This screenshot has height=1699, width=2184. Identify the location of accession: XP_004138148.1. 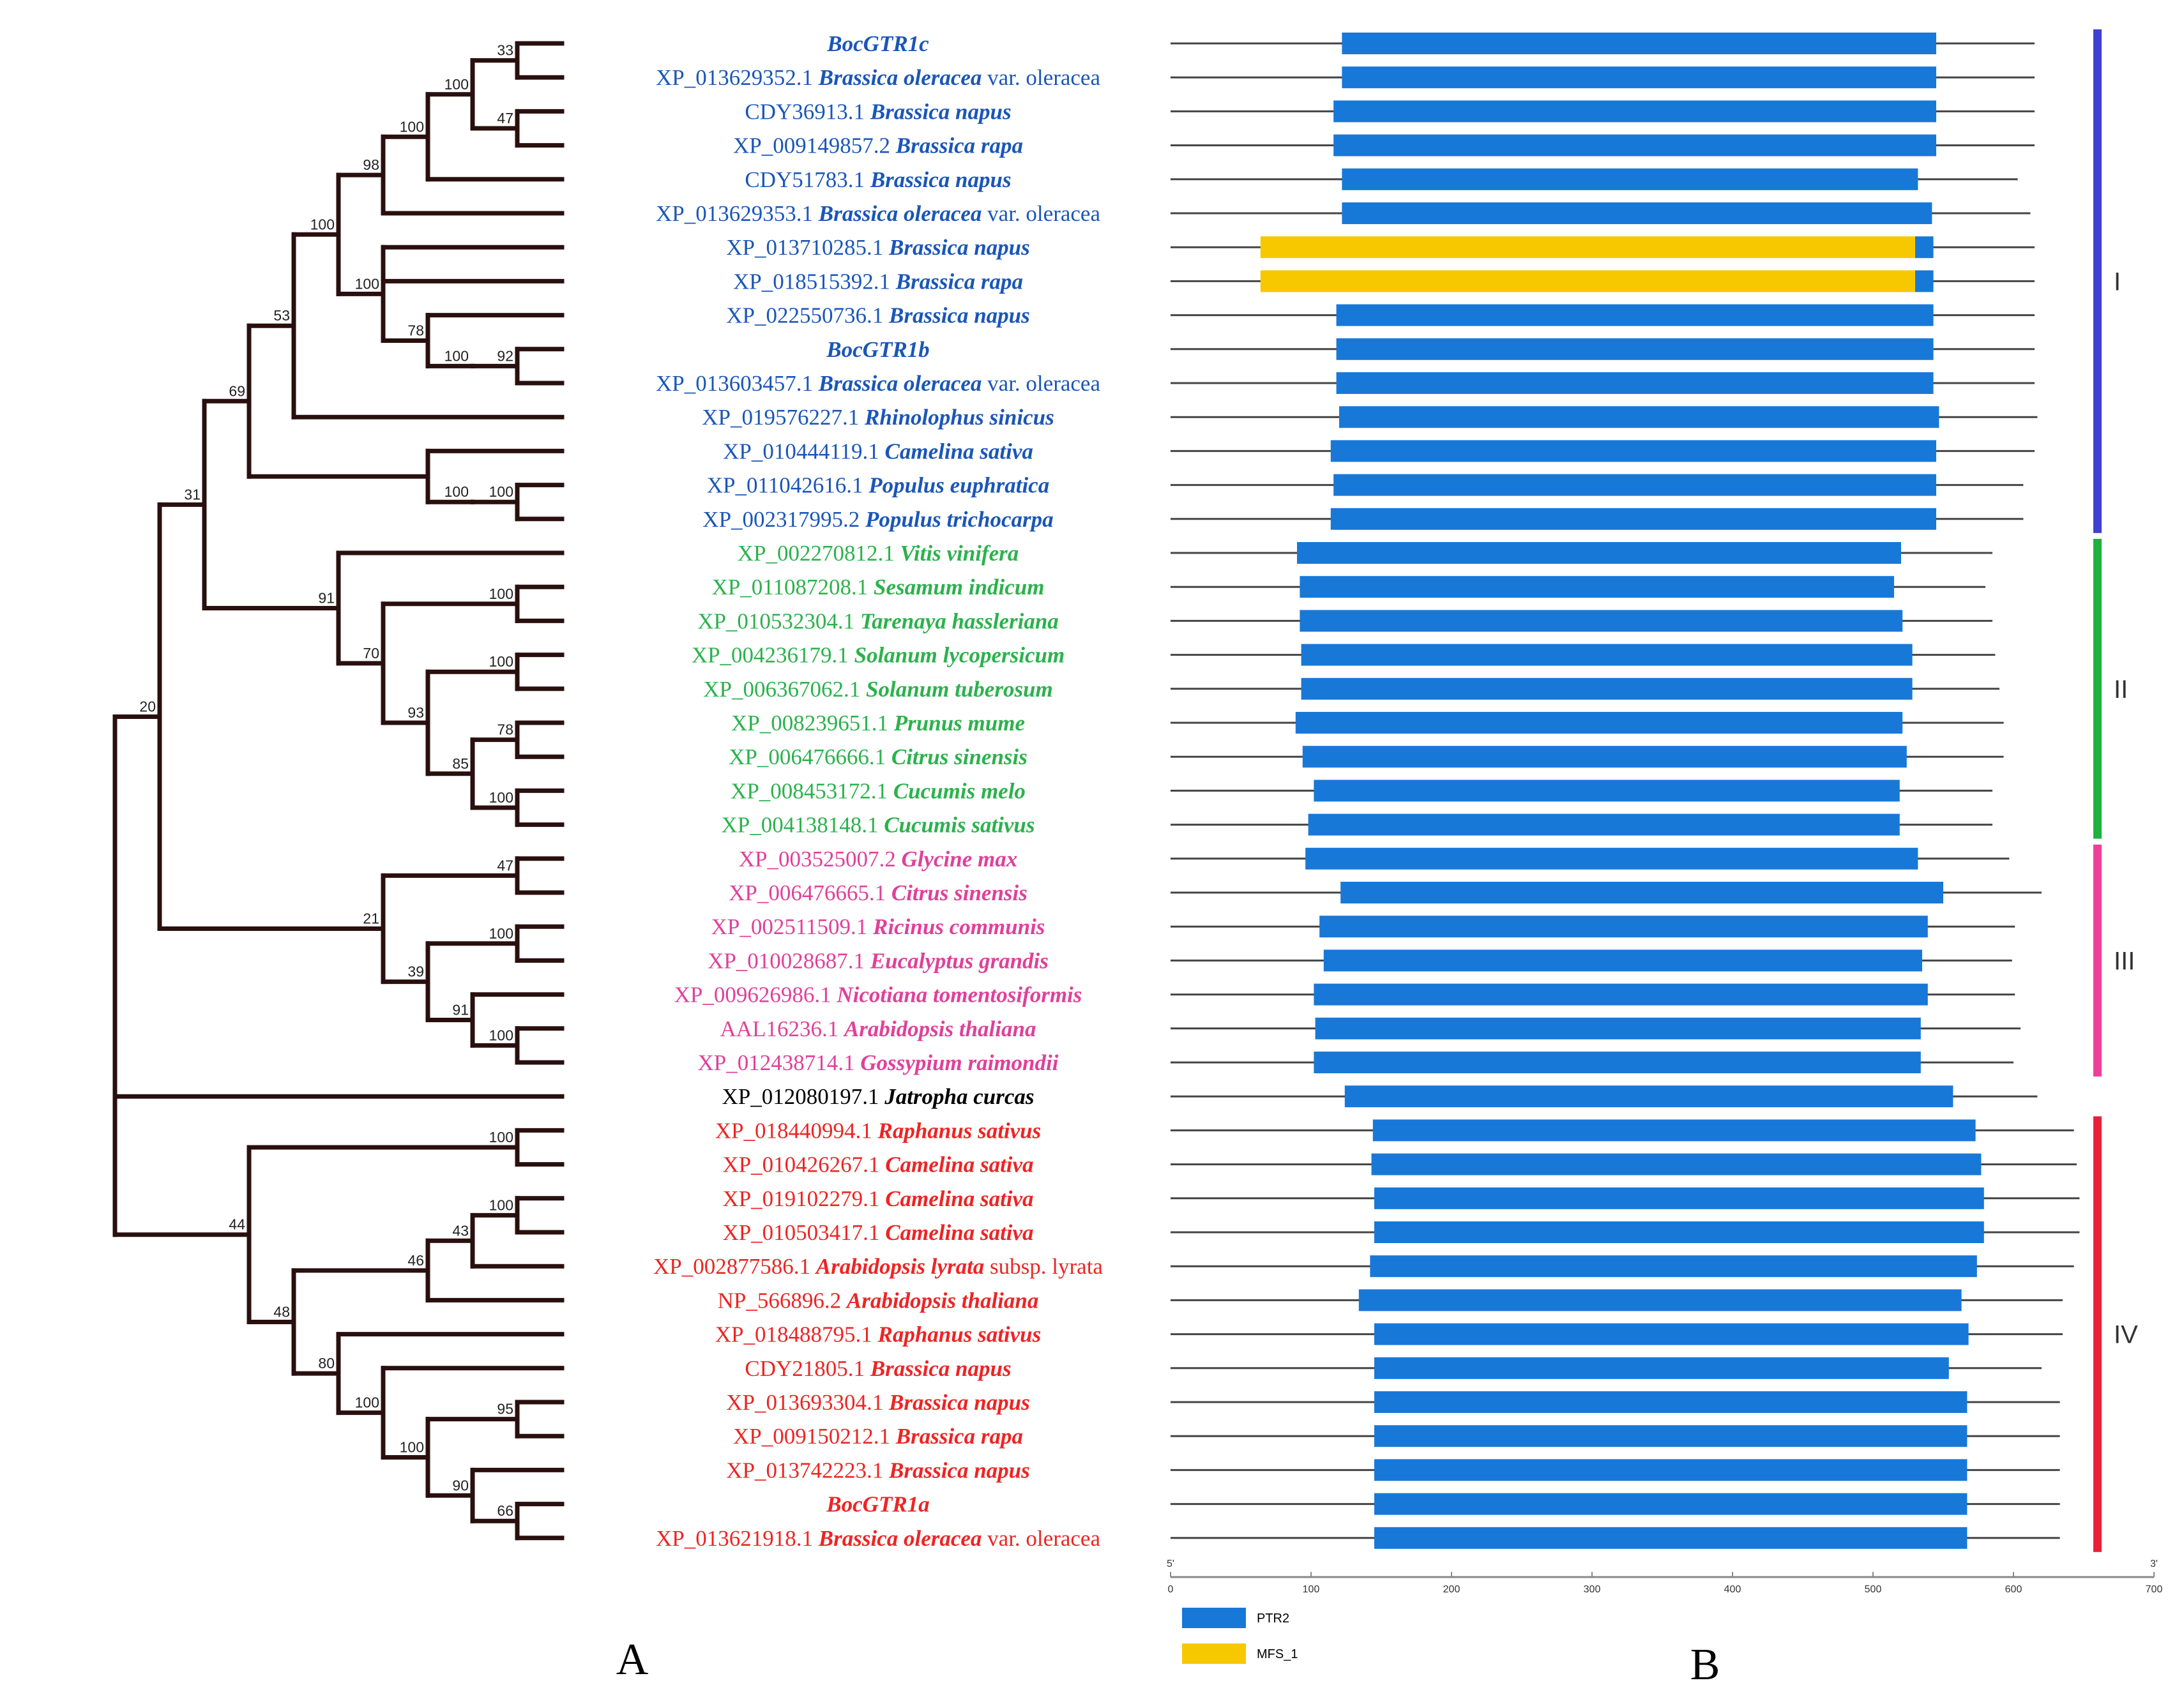
(802, 825).